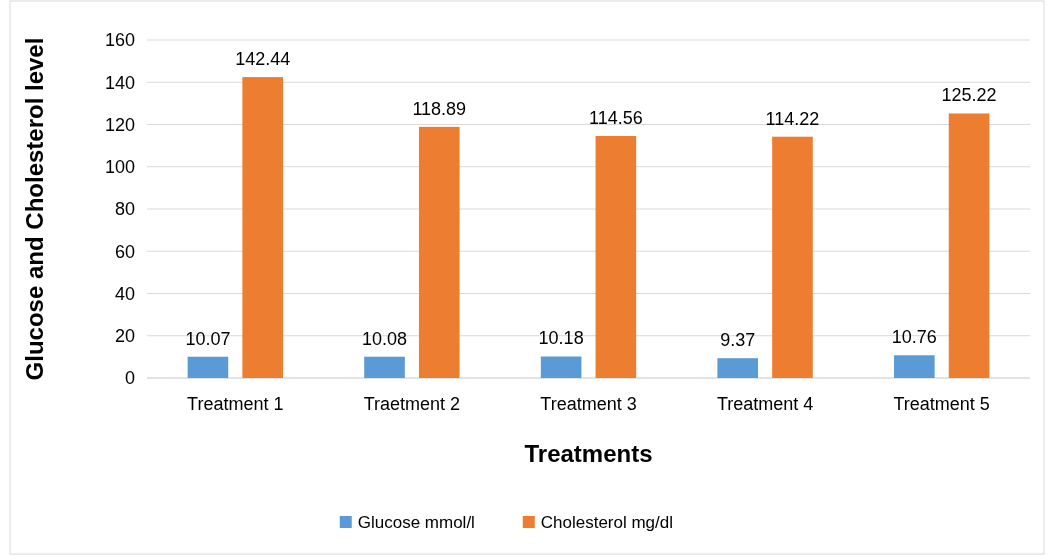  What do you see at coordinates (129, 378) in the screenshot?
I see `y-tick-label: 0` at bounding box center [129, 378].